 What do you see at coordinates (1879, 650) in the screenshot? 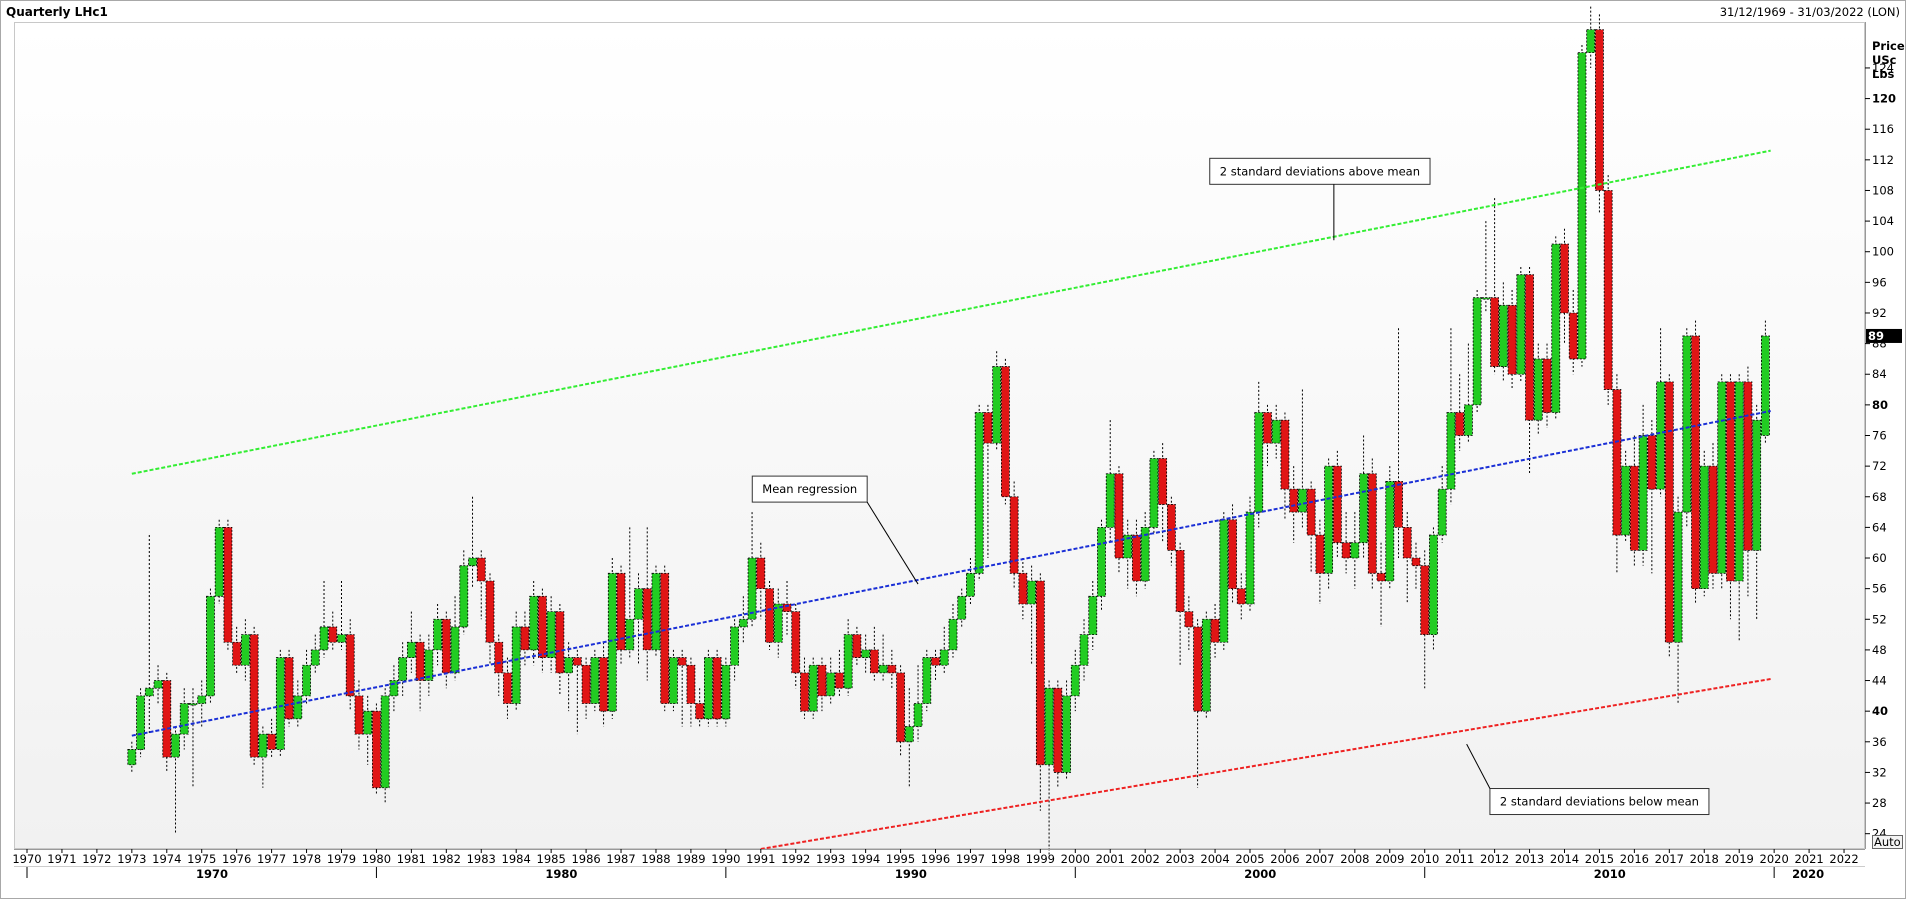
I see `price-tick-label: 48` at bounding box center [1879, 650].